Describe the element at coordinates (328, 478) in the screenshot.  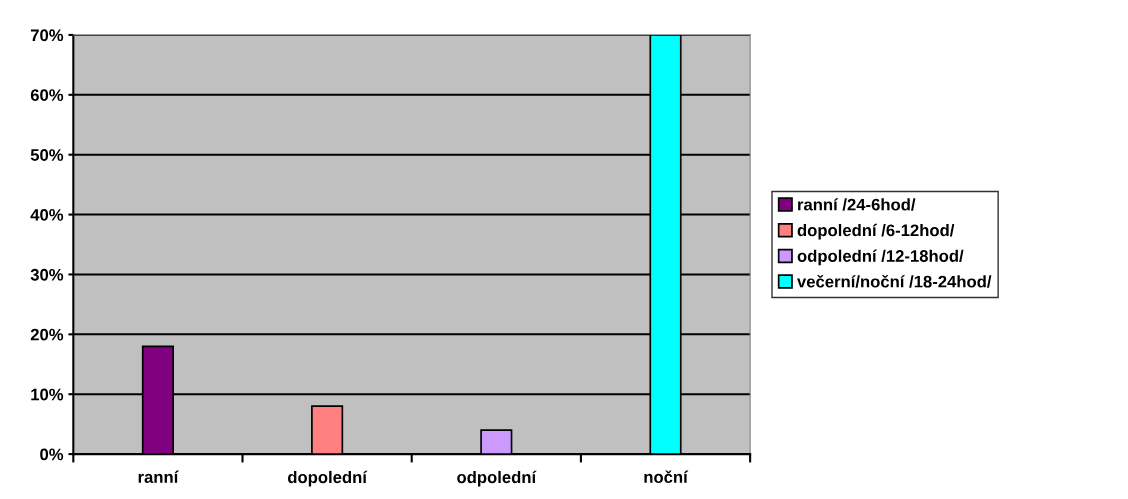
I see `x-tick-label: dopolední` at that location.